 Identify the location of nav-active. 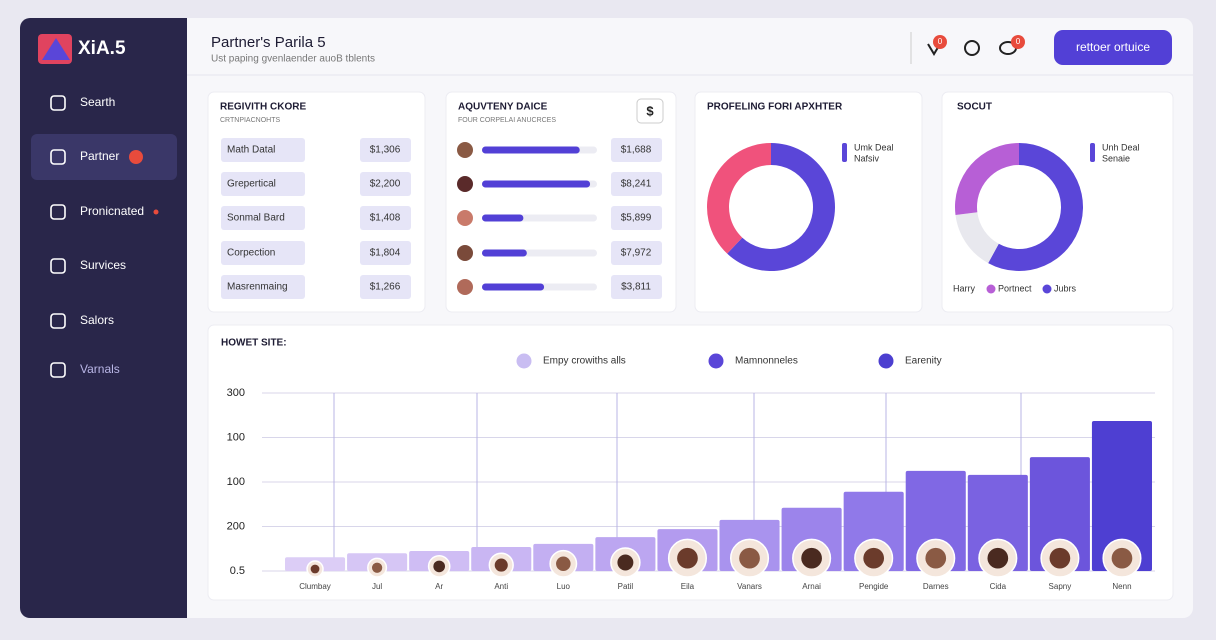
(104, 157).